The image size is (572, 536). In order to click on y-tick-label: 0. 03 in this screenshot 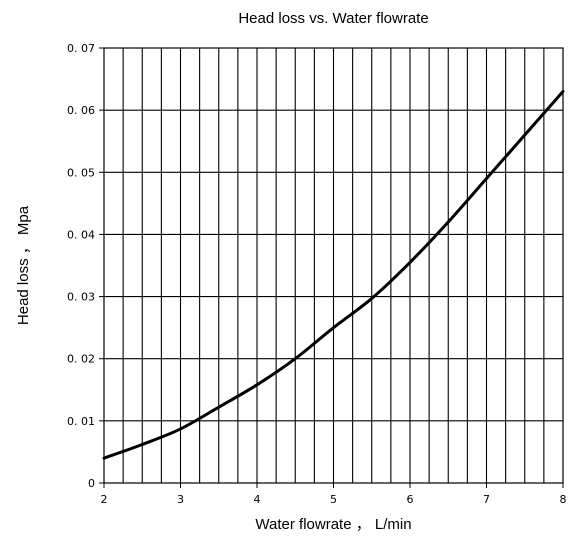, I will do `click(81, 297)`.